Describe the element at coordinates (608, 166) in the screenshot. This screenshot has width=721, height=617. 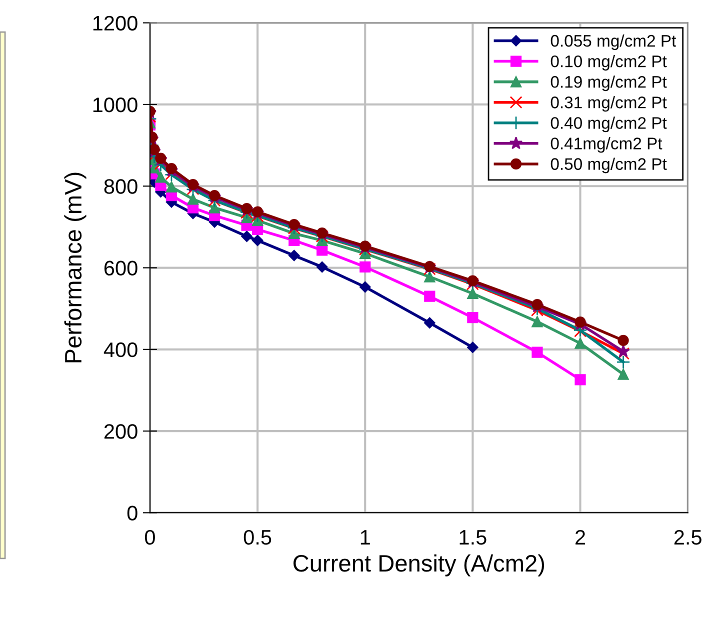
I see `legend-label: 0.50 mg/cm2 Pt` at that location.